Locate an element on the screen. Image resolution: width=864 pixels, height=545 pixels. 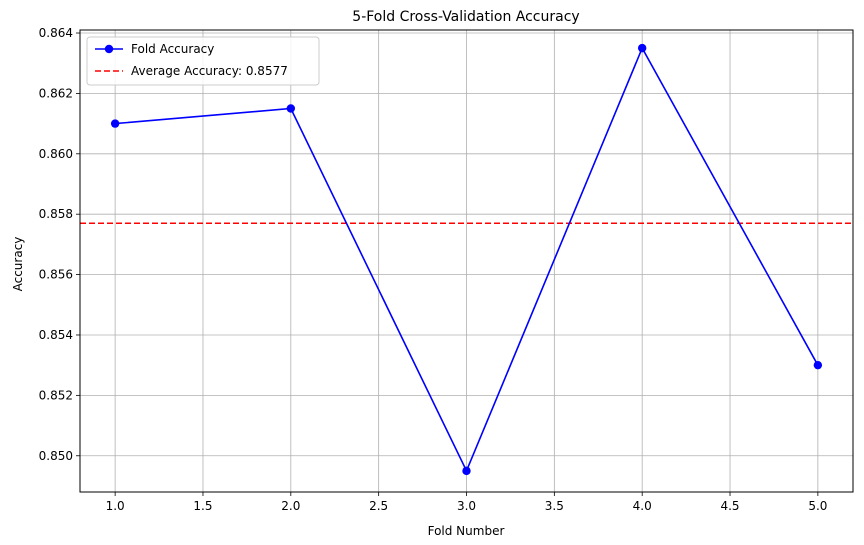
chart-title: 5-Fold Cross-Validation Accuracy is located at coordinates (465, 17).